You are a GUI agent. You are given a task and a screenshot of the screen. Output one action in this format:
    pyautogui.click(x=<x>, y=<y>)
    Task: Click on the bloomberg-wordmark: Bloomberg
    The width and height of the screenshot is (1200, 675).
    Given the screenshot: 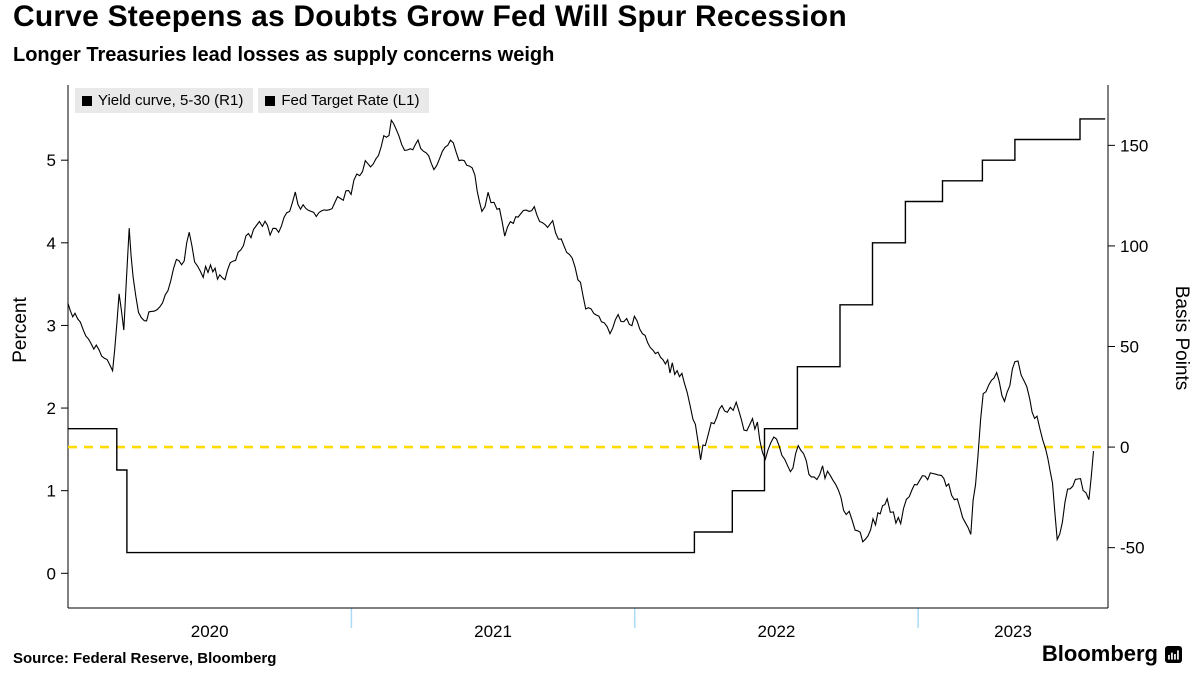 What is the action you would take?
    pyautogui.click(x=1099, y=653)
    